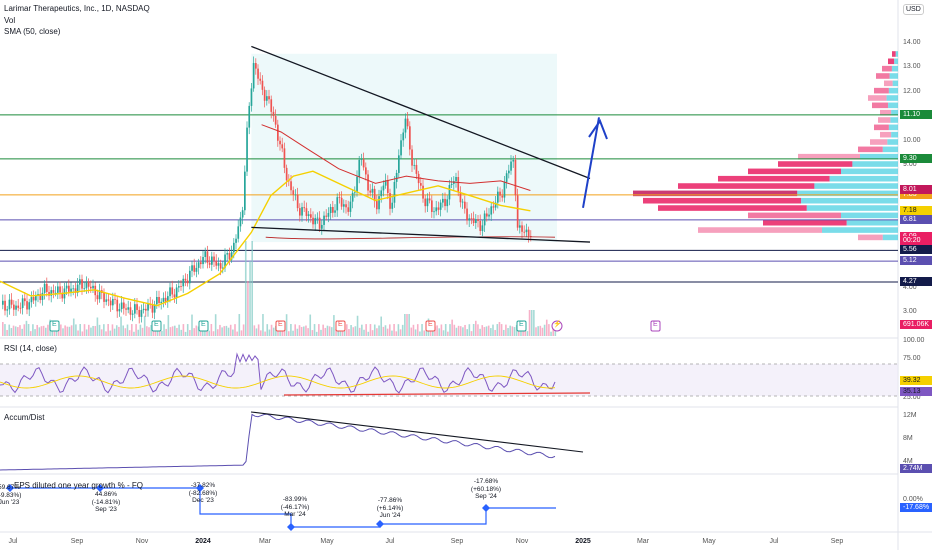 The image size is (932, 550). I want to click on moving-average-line, so click(396, 157).